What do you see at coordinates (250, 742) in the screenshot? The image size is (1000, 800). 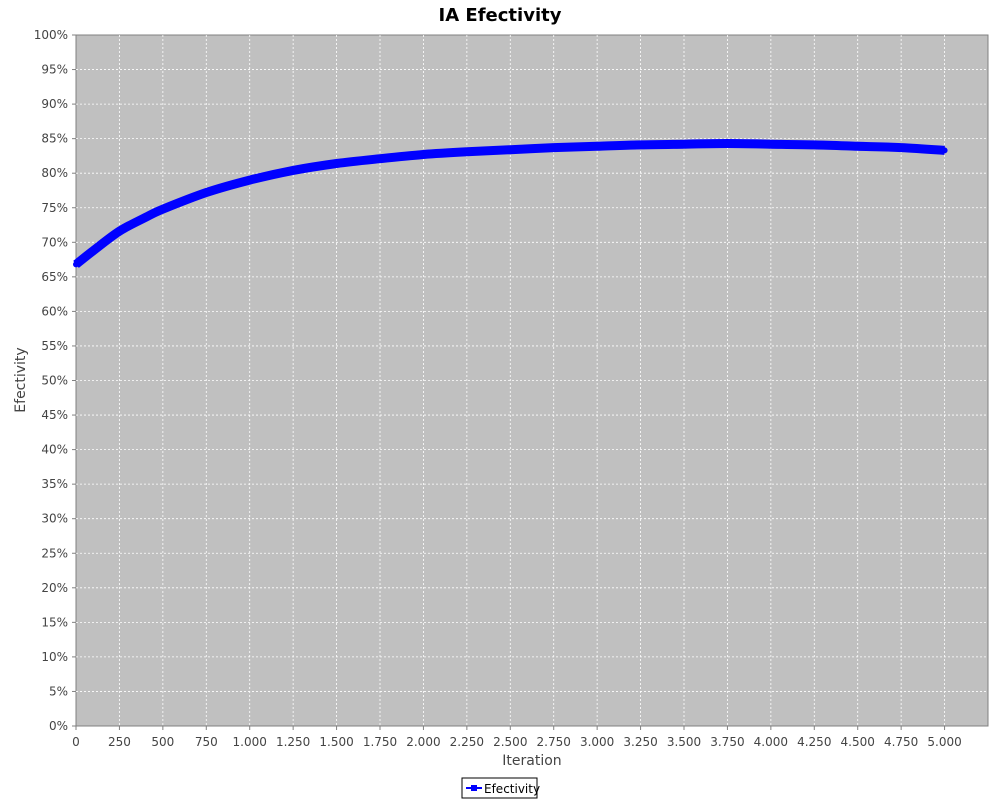 I see `x-tick-label: 1.000` at bounding box center [250, 742].